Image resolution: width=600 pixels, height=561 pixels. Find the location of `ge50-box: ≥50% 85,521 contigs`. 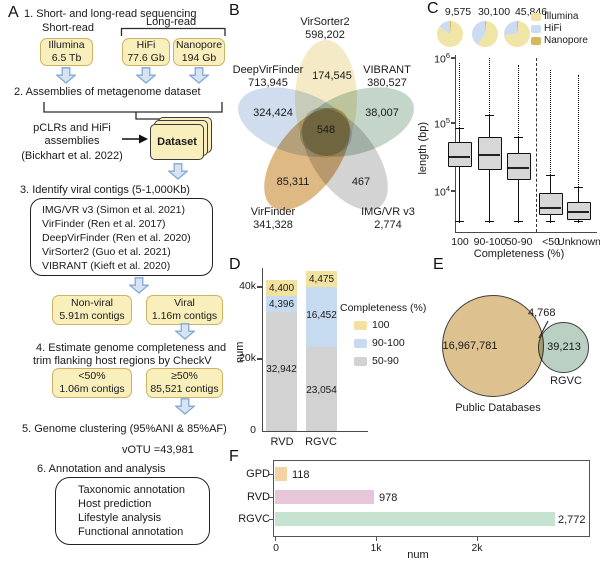

ge50-box: ≥50% 85,521 contigs is located at coordinates (184, 383).